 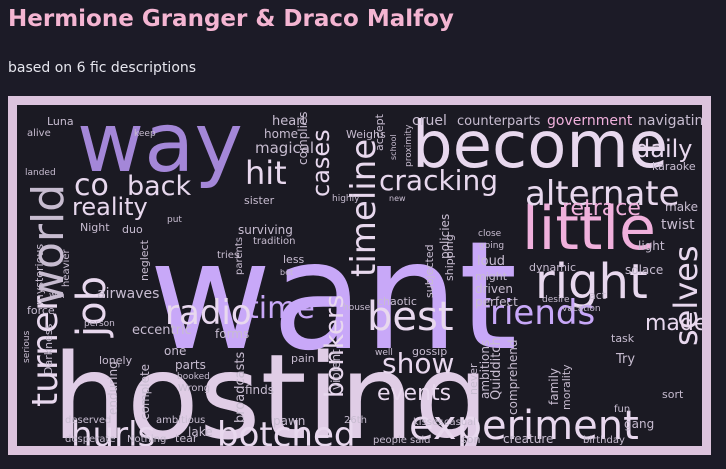 What do you see at coordinates (397, 198) in the screenshot?
I see `word-new: new` at bounding box center [397, 198].